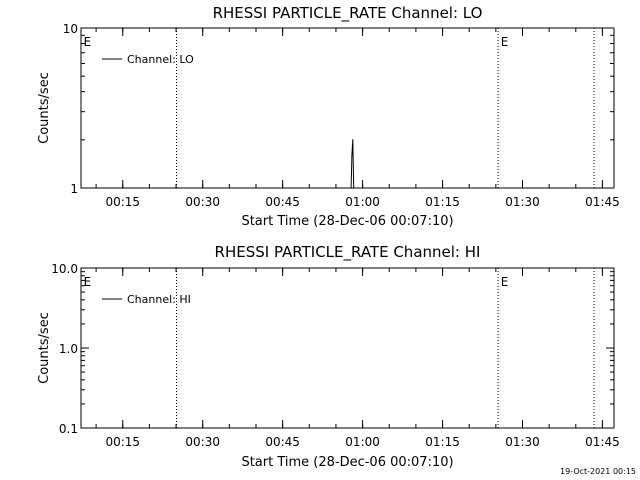 Image resolution: width=640 pixels, height=480 pixels. Describe the element at coordinates (282, 442) in the screenshot. I see `chart1-x-tick-label: 00:45` at that location.